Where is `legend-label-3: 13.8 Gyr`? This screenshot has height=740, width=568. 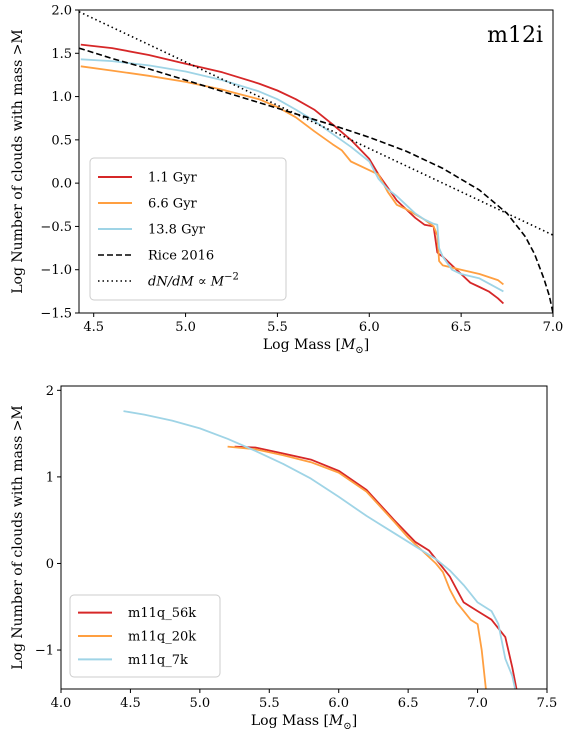 legend-label-3: 13.8 Gyr is located at coordinates (177, 230).